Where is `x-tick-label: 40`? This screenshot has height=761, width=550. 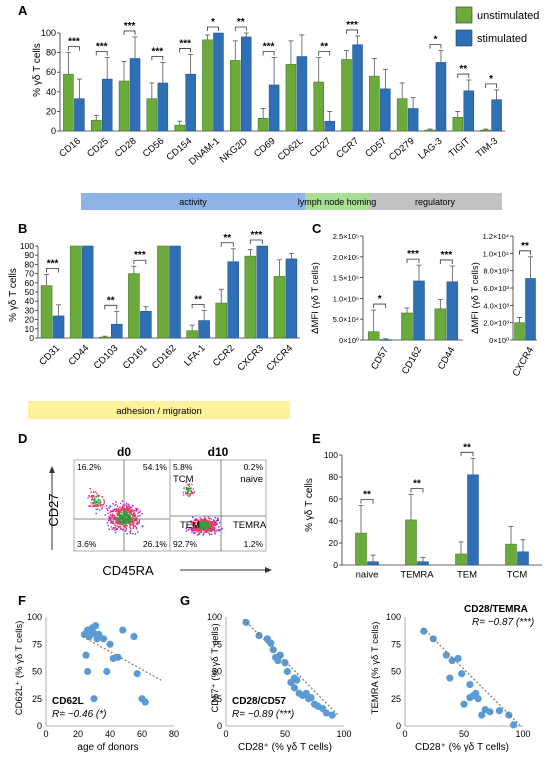
x-tick-label: 40 is located at coordinates (110, 734).